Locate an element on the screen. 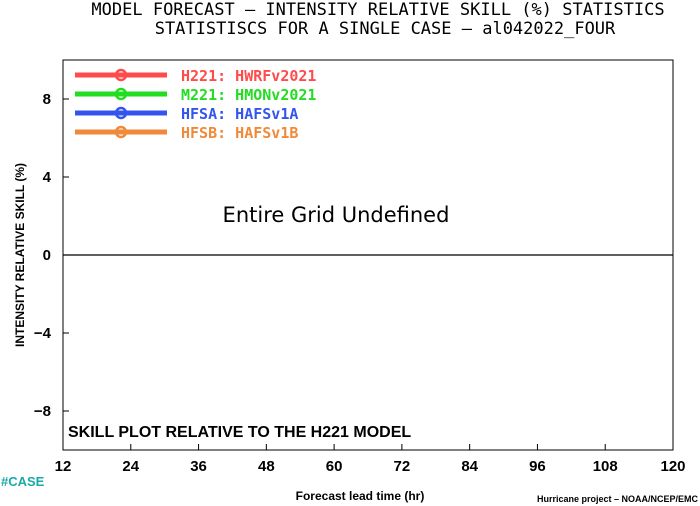  y-tick-label: 8 is located at coordinates (47, 99).